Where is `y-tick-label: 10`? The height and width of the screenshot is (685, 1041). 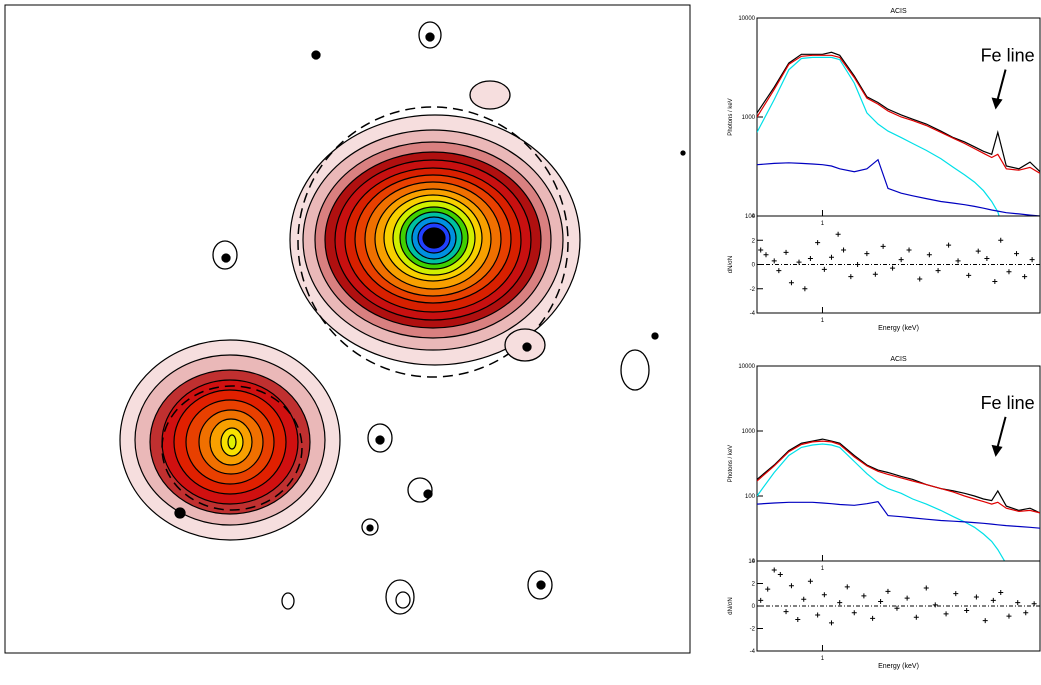
y-tick-label: 10 is located at coordinates (751, 562).